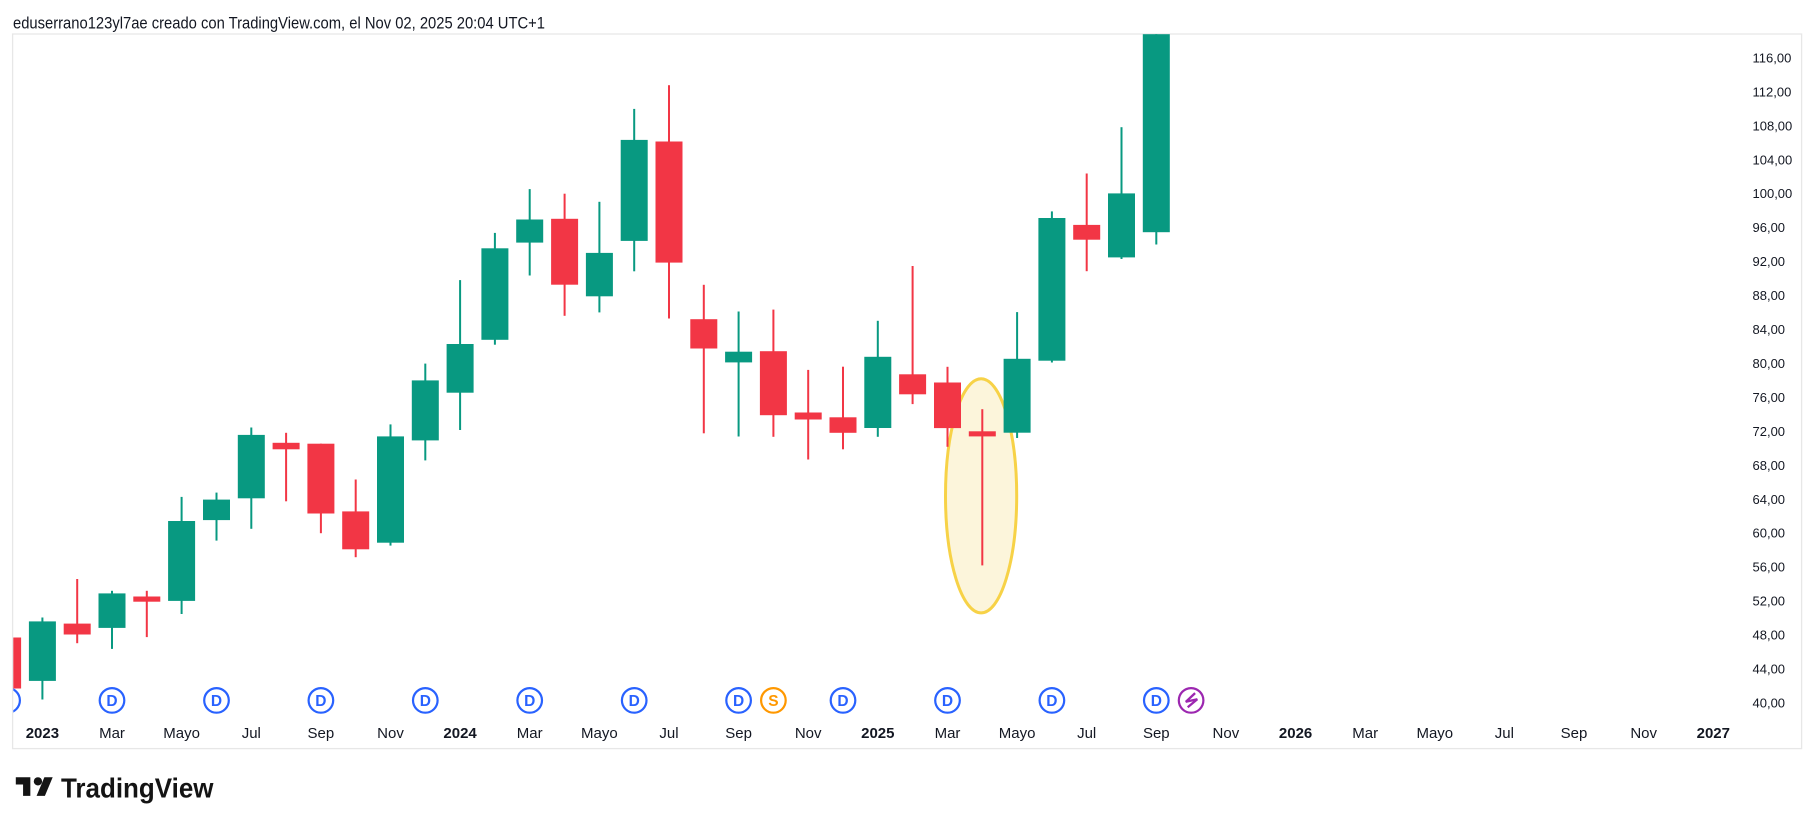 This screenshot has height=825, width=1815. What do you see at coordinates (1769, 669) in the screenshot?
I see `svg-text: 44,00` at bounding box center [1769, 669].